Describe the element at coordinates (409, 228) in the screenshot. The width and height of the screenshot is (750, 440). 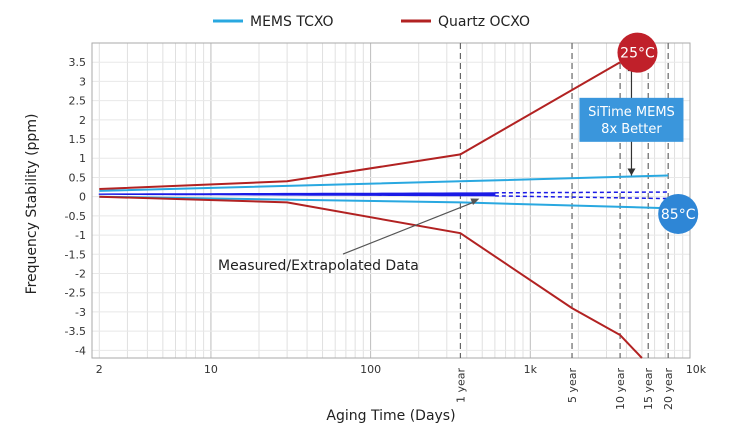
I see `measured-arrow-line` at that location.